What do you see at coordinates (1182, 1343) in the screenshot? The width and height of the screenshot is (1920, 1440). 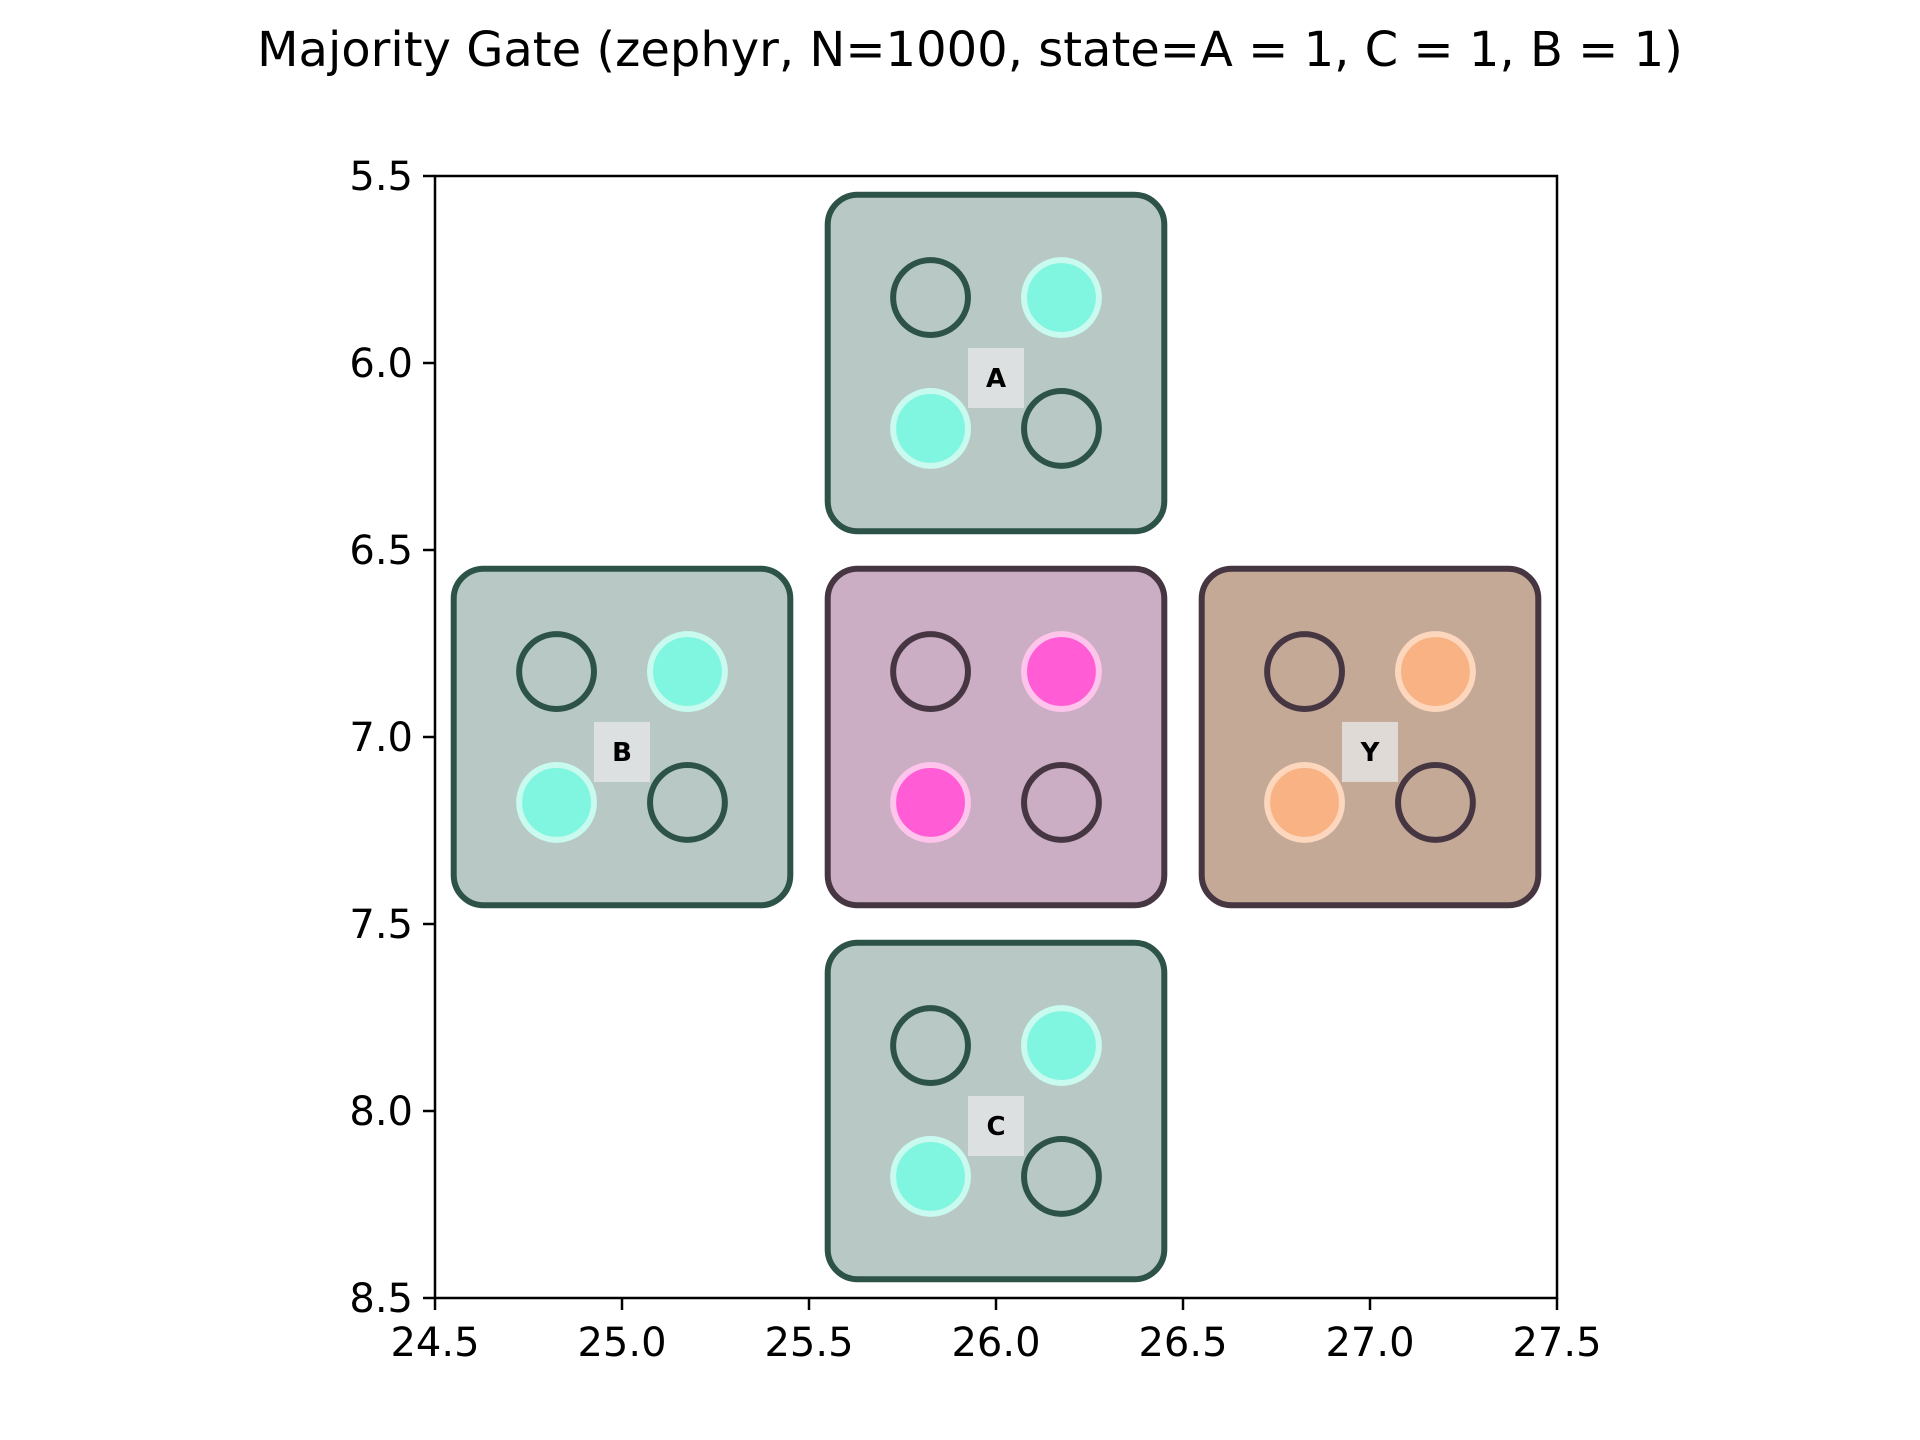 I see `x-tick-label: 26.5` at bounding box center [1182, 1343].